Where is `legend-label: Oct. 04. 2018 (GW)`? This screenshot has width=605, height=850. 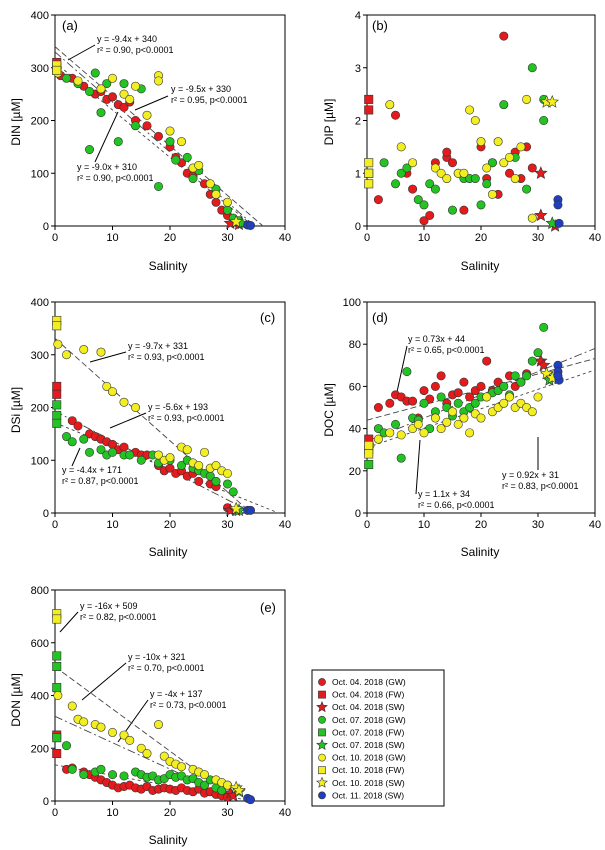 legend-label: Oct. 04. 2018 (GW) is located at coordinates (369, 682).